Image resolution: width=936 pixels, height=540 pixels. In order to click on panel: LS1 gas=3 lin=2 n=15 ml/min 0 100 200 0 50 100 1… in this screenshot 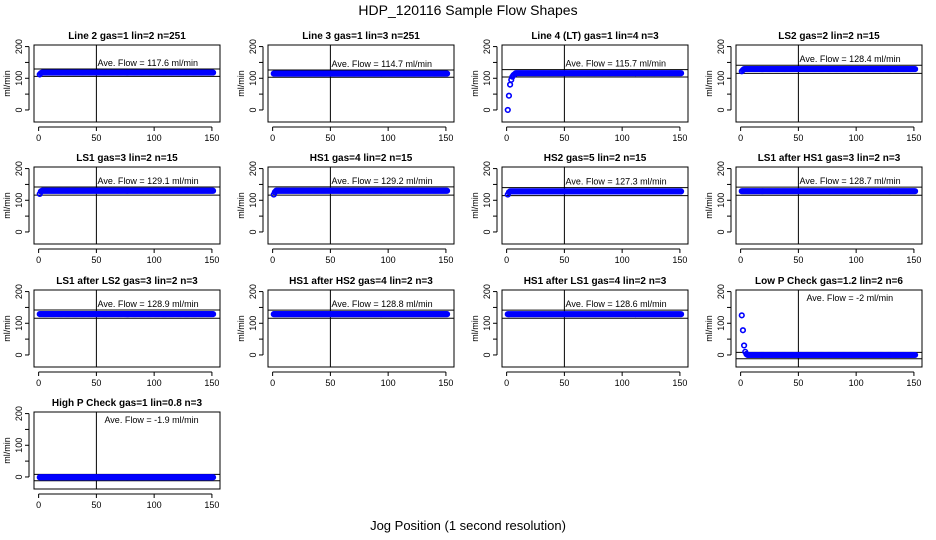, I will do `click(111, 209)`.